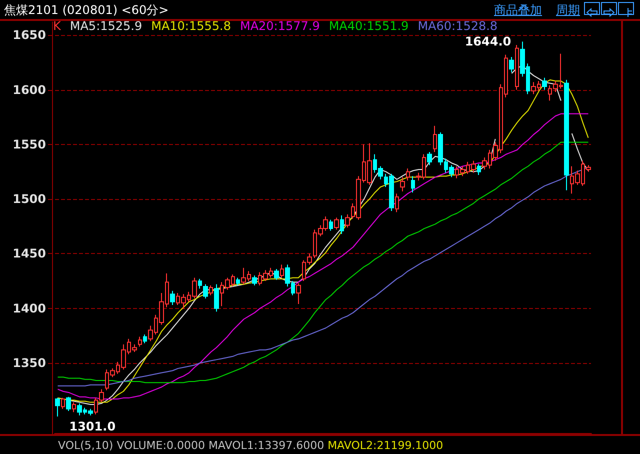 This screenshot has width=640, height=454. I want to click on y-tick-label: 1350, so click(29, 363).